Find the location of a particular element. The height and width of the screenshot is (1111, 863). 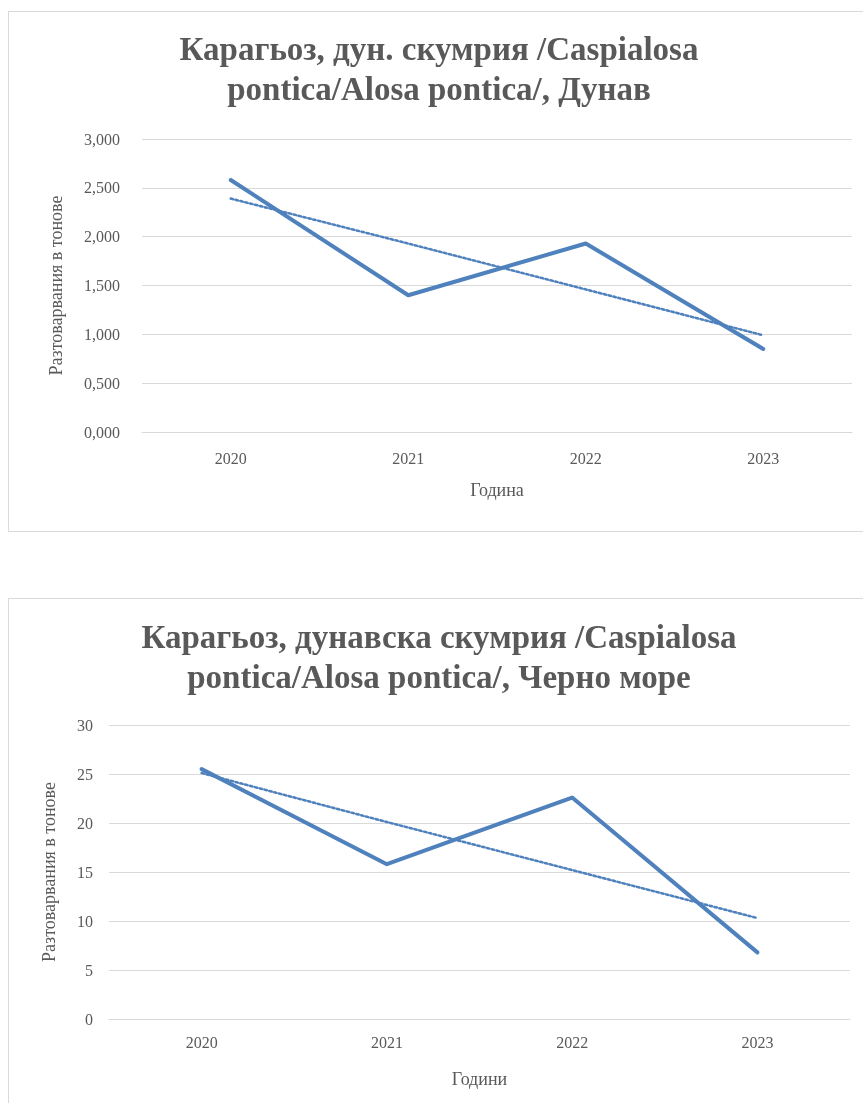

chart-title: Карагьоз, дун. скумрия /Caspialosa pontica/Alosa pontica/, Дунав is located at coordinates (439, 69).